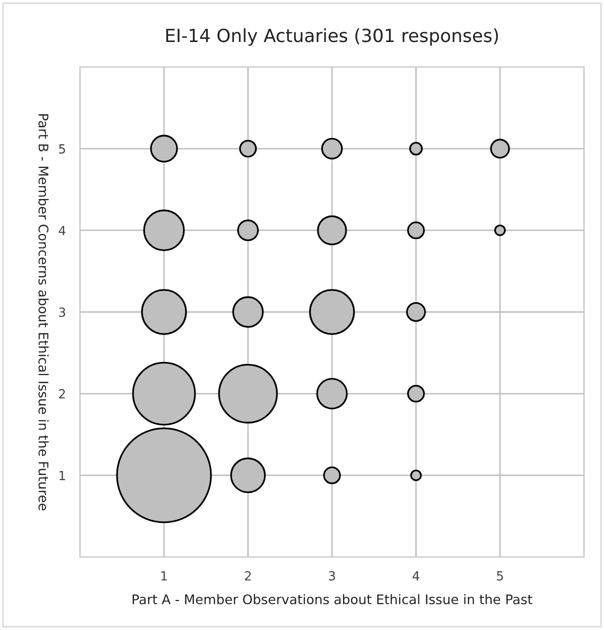 The image size is (604, 630). What do you see at coordinates (62, 231) in the screenshot?
I see `y-tick-label: 4` at bounding box center [62, 231].